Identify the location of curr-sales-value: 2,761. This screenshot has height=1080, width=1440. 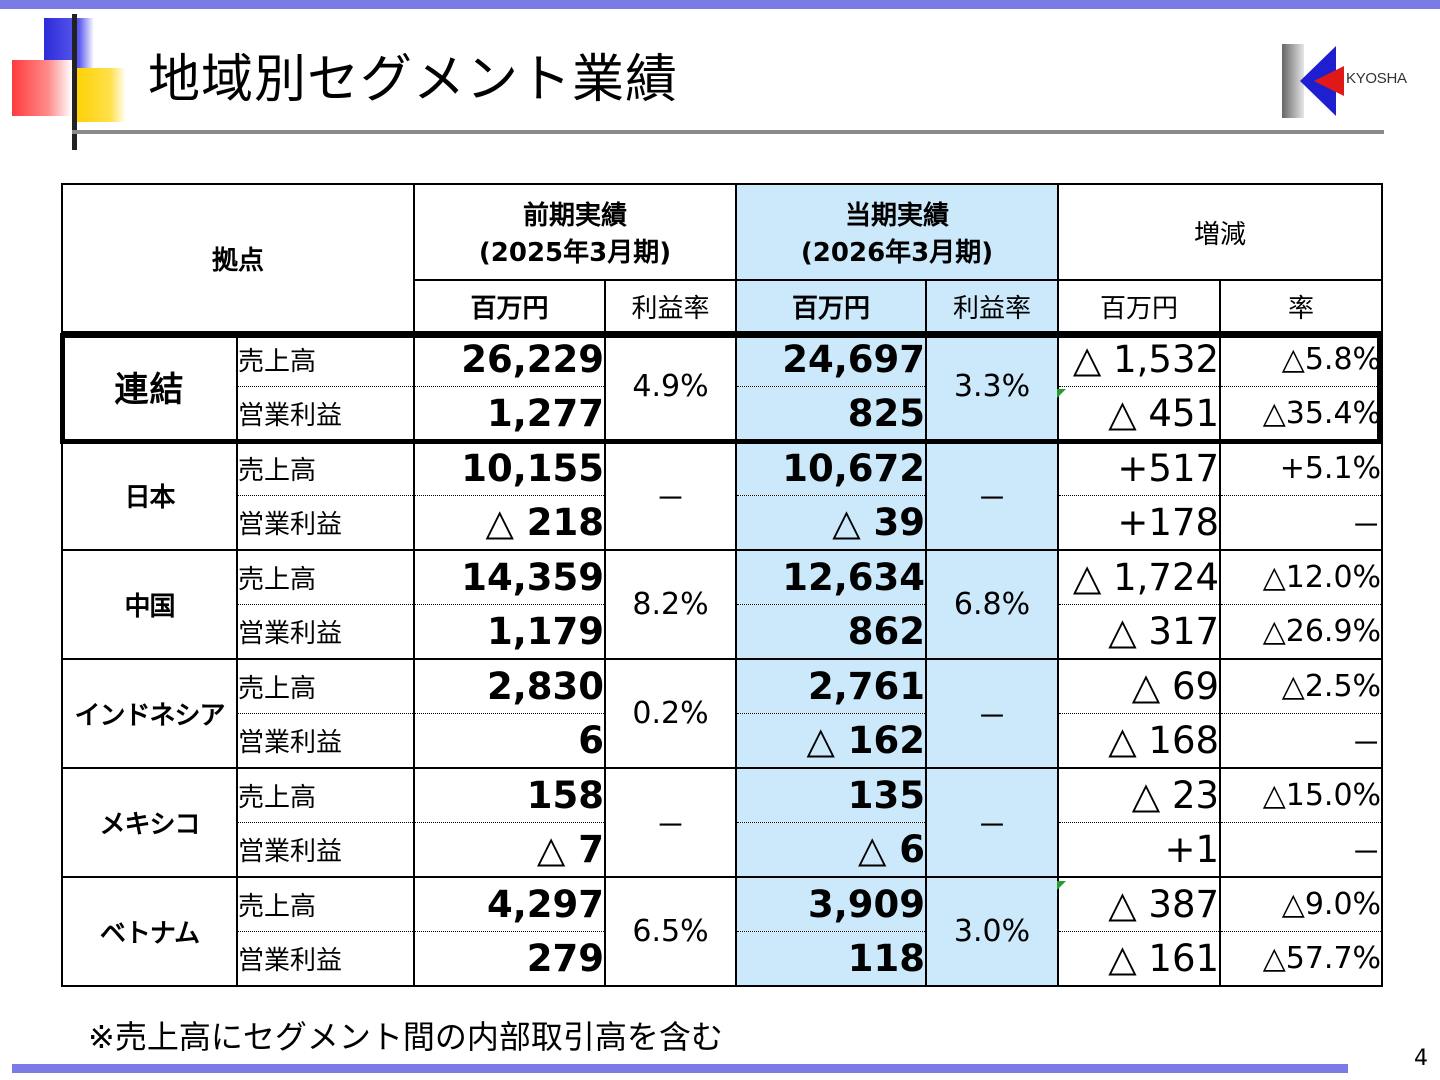
(831, 686).